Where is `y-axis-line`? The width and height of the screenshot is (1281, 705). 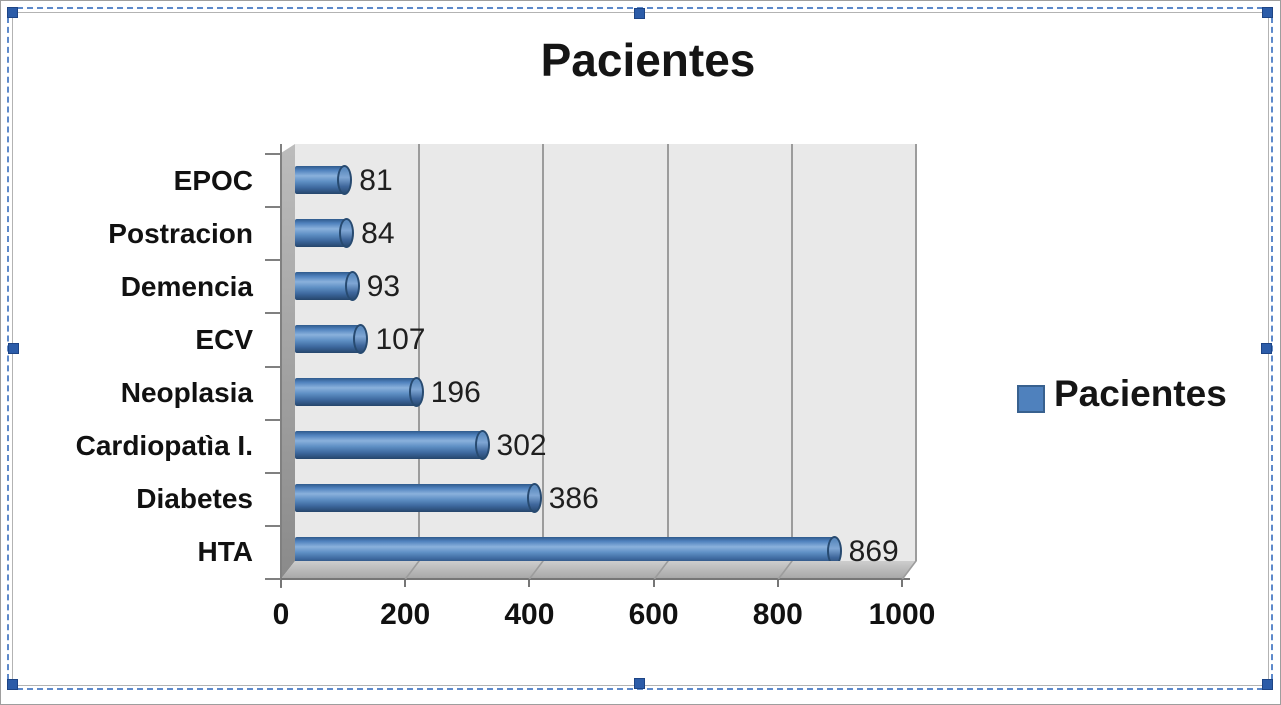
y-axis-line is located at coordinates (281, 366).